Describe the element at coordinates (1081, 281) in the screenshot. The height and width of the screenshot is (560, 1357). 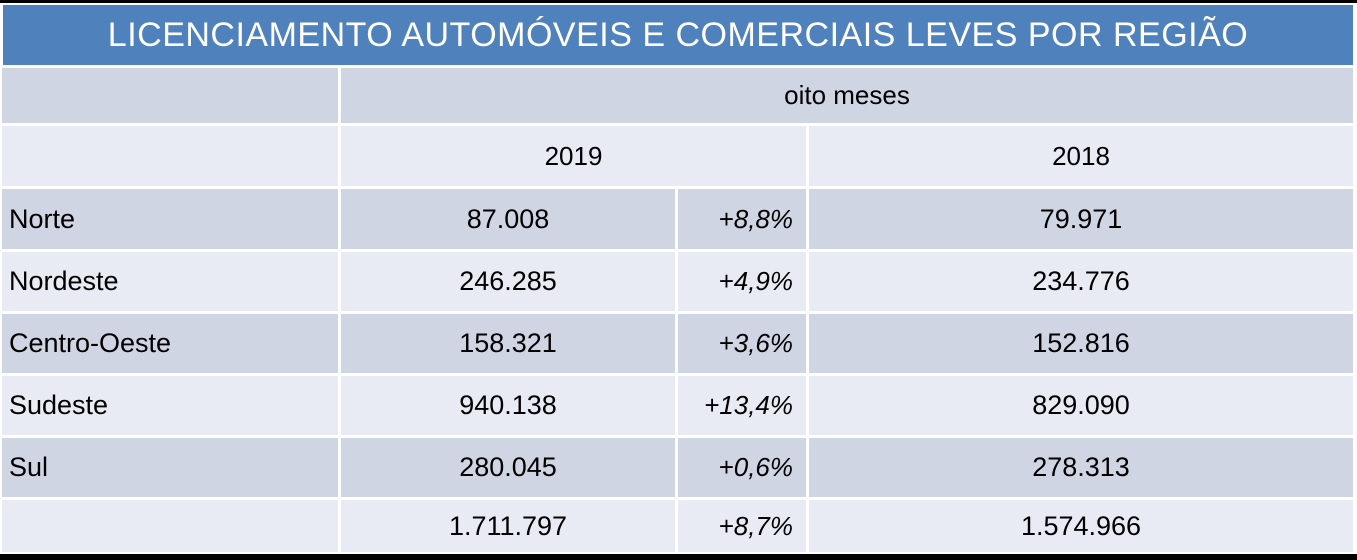
I see `value-2018-cell: 234.776` at that location.